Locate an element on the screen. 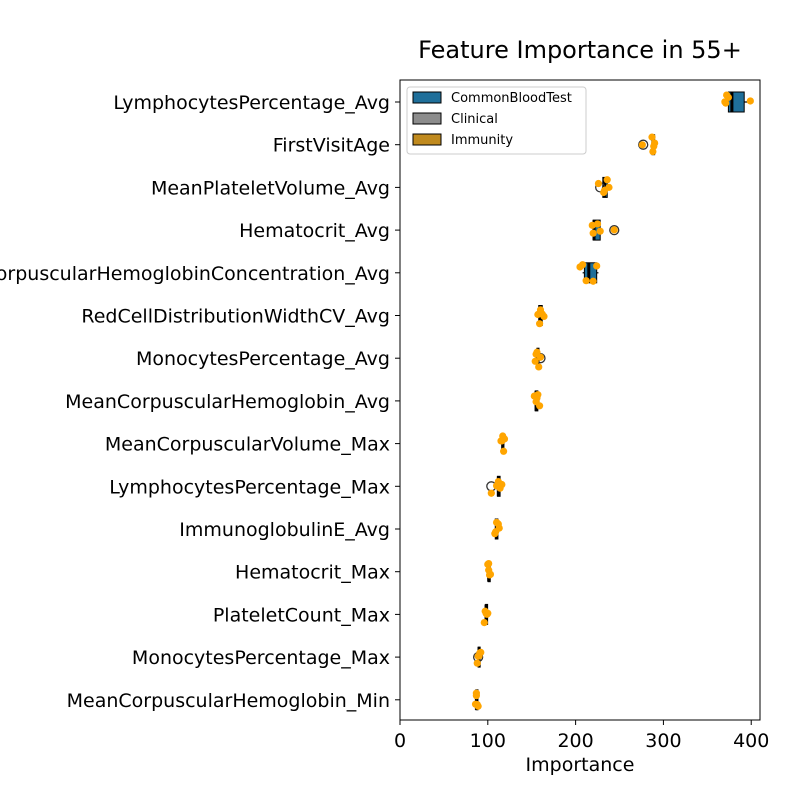  x-tick-label: 0 is located at coordinates (400, 741).